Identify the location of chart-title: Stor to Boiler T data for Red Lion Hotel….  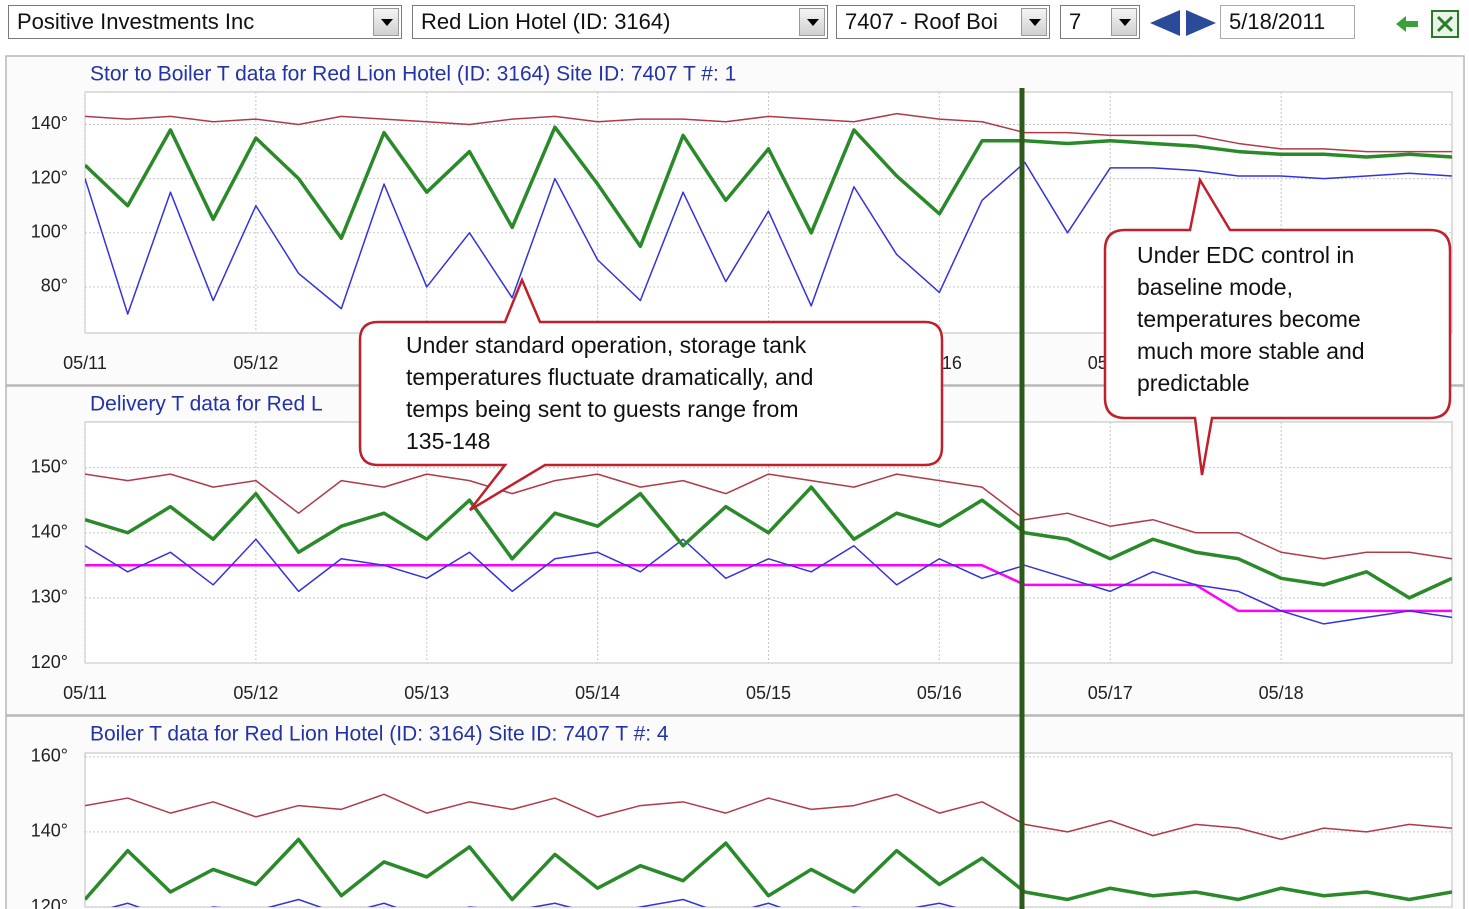
(413, 74).